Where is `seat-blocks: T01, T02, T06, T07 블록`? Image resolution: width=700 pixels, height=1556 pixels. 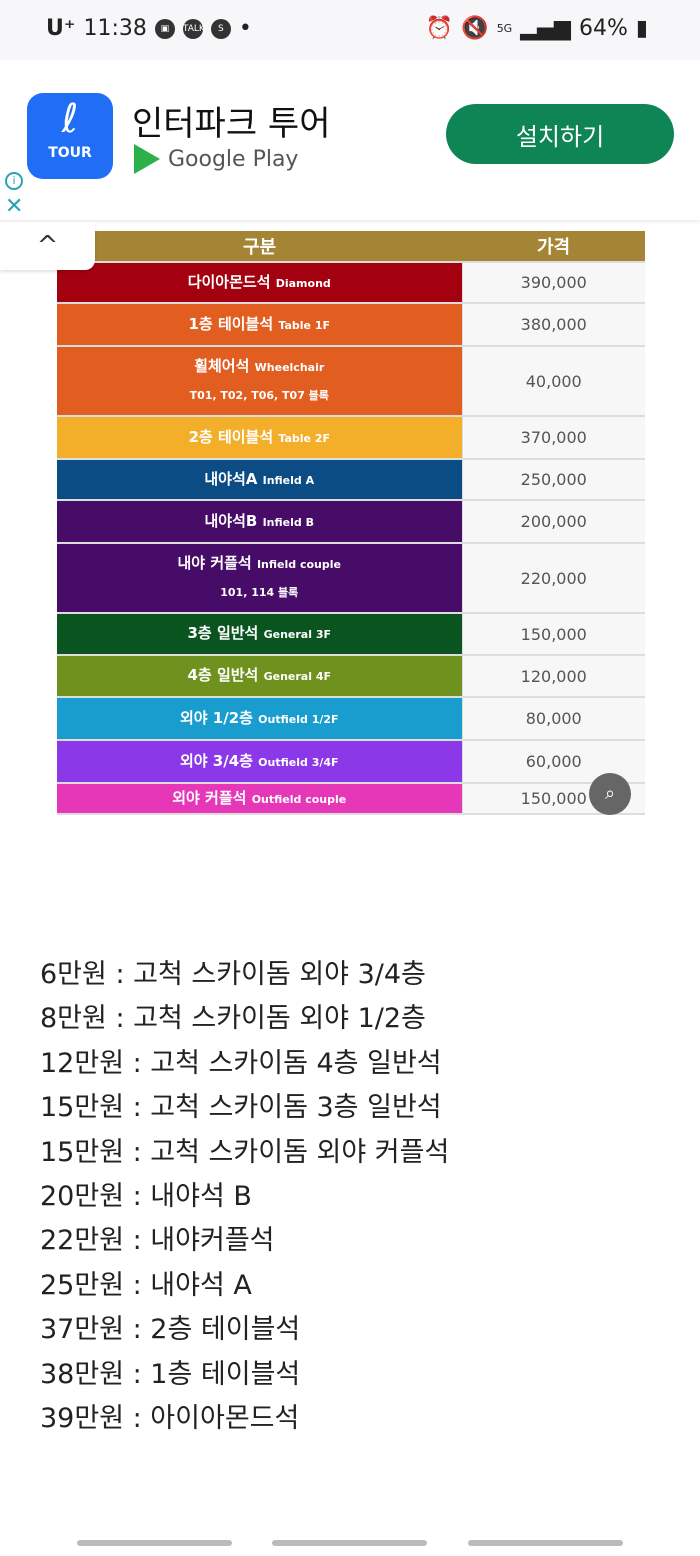
seat-blocks: T01, T02, T06, T07 블록 is located at coordinates (259, 395).